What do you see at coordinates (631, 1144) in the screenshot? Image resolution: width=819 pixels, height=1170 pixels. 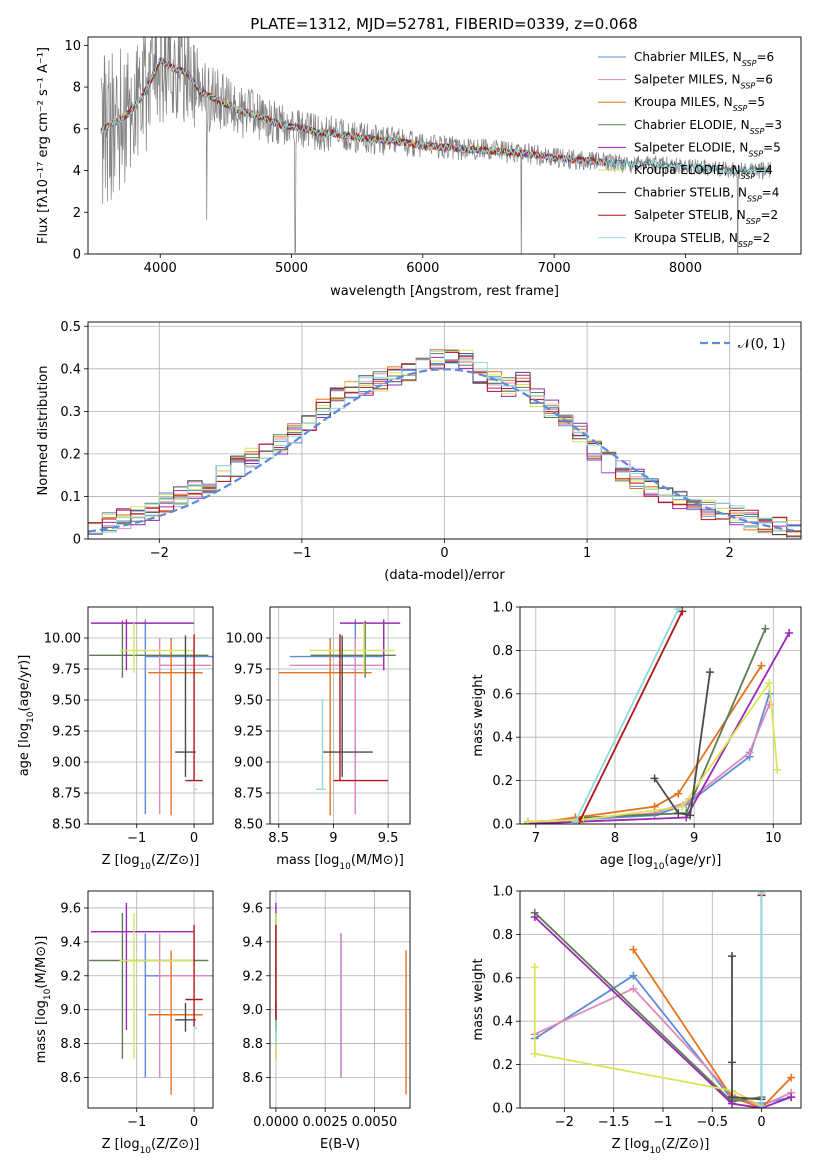 I see `label-part: Z [log` at bounding box center [631, 1144].